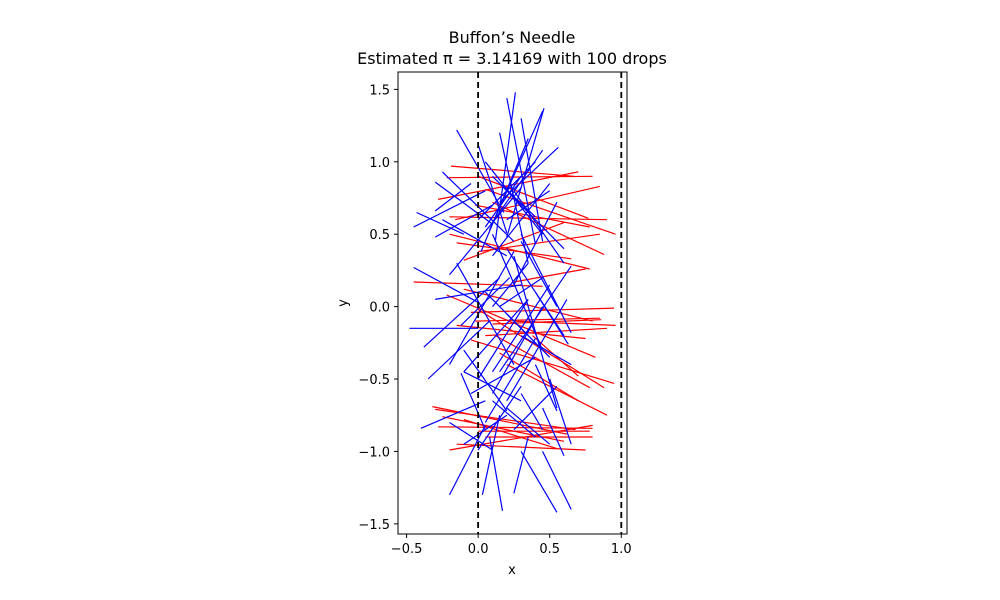 This screenshot has width=1000, height=600. I want to click on chart-subtitle: Estimated π = 3.14169 with 100 drops, so click(512, 58).